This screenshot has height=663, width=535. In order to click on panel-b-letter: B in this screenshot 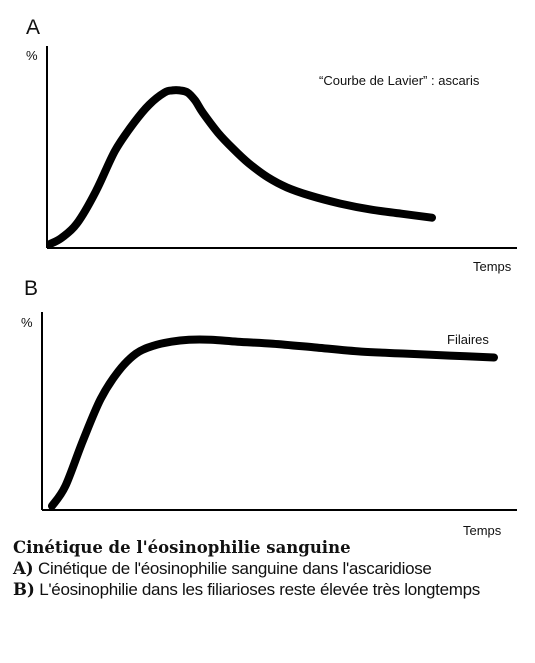, I will do `click(31, 288)`.